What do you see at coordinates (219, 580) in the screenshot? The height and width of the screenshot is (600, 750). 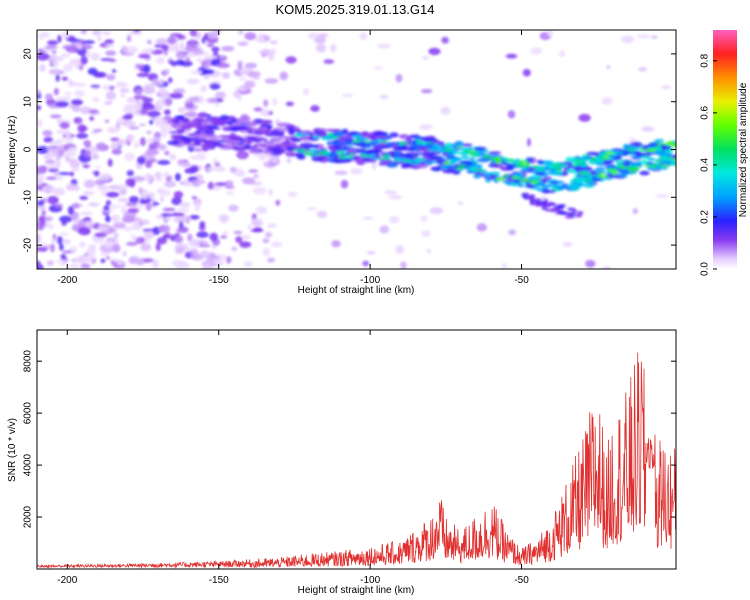 I see `x-tick-label: -150` at bounding box center [219, 580].